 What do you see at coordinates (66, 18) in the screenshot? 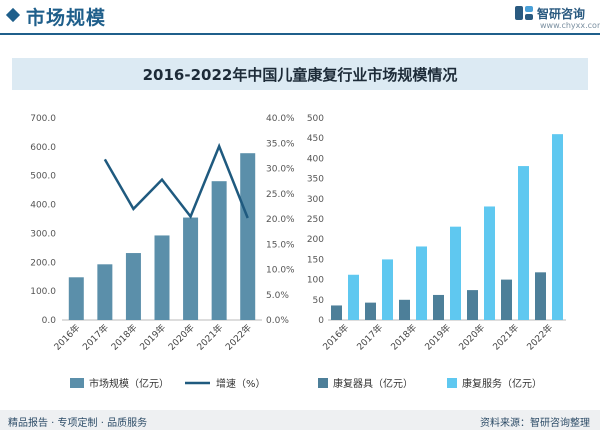
I see `page-title: 市场规模` at bounding box center [66, 18].